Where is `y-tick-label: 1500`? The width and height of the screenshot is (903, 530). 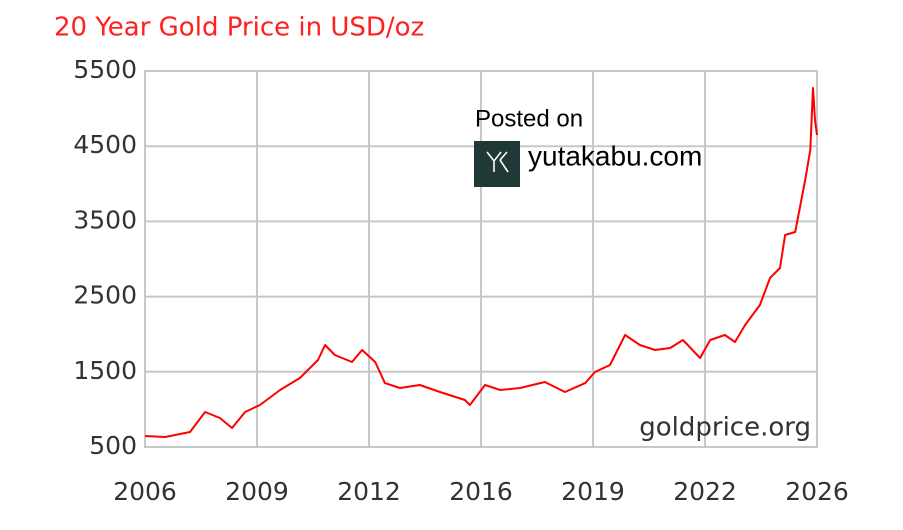
y-tick-label: 1500 is located at coordinates (105, 370).